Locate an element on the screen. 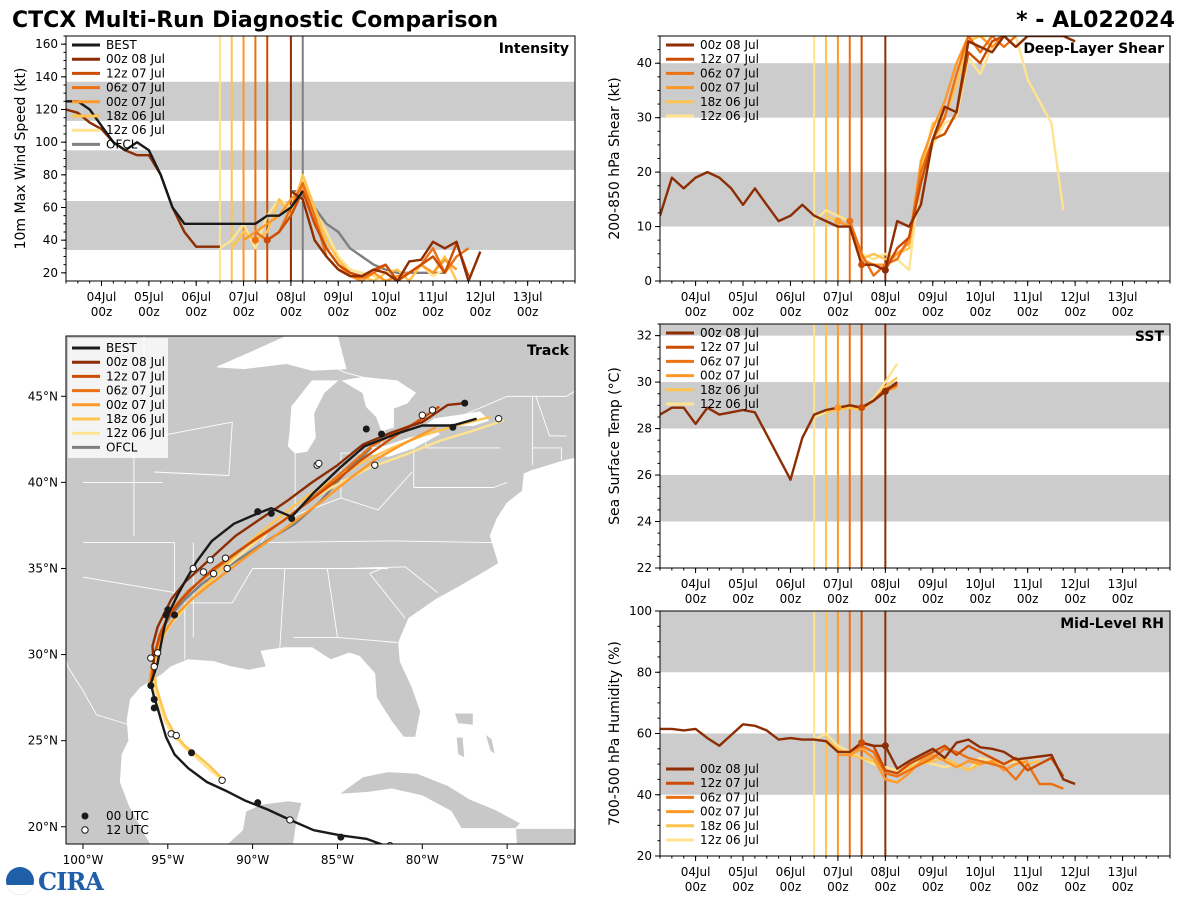  rh-init-marker-12z is located at coordinates (862, 743).